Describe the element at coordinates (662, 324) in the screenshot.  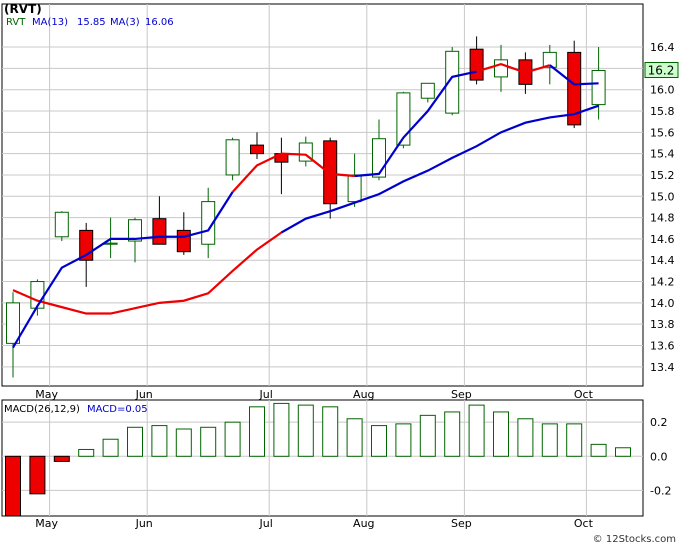
I see `price-tick-label: 13.8` at that location.